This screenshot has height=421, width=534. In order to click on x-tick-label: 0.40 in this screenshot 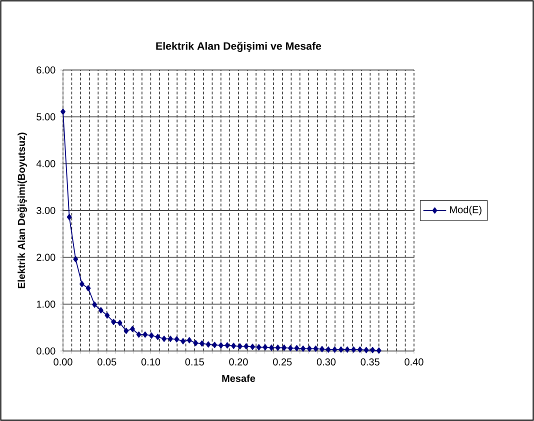, I will do `click(414, 362)`.